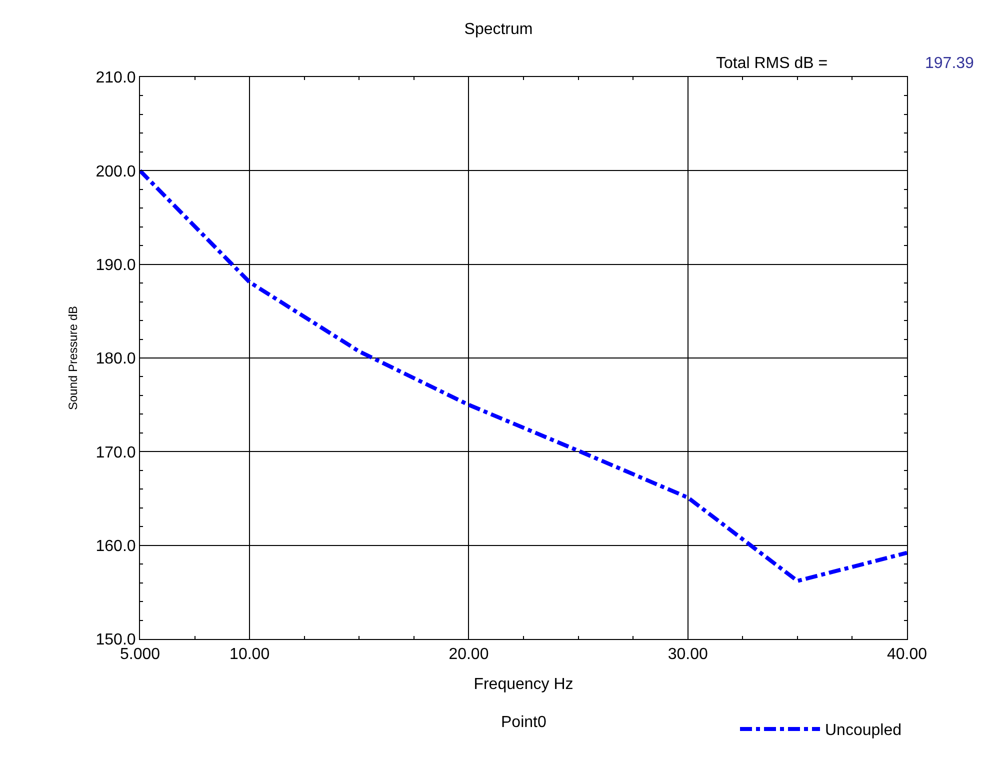  Describe the element at coordinates (116, 78) in the screenshot. I see `y-tick-label: 210.0` at that location.